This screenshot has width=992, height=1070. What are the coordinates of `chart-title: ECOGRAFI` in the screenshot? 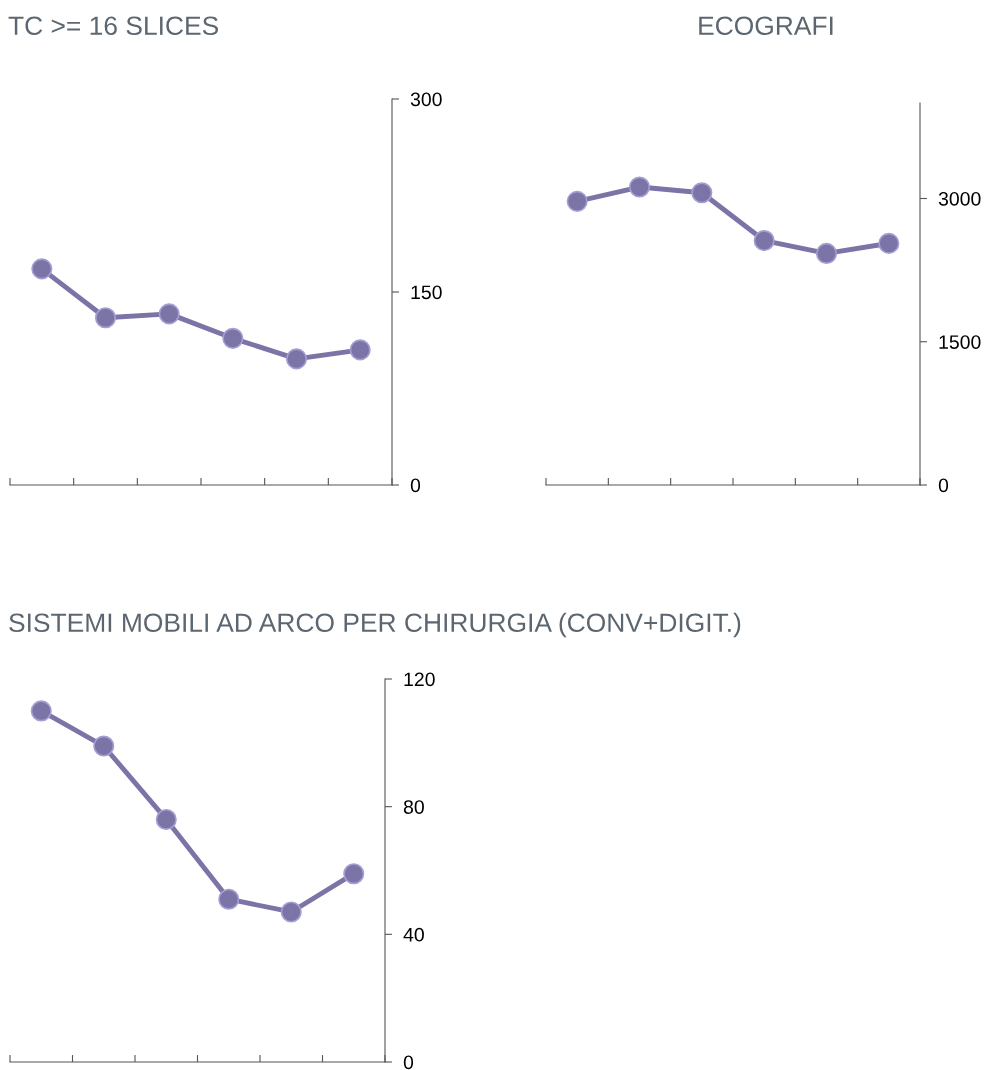 It's located at (766, 26).